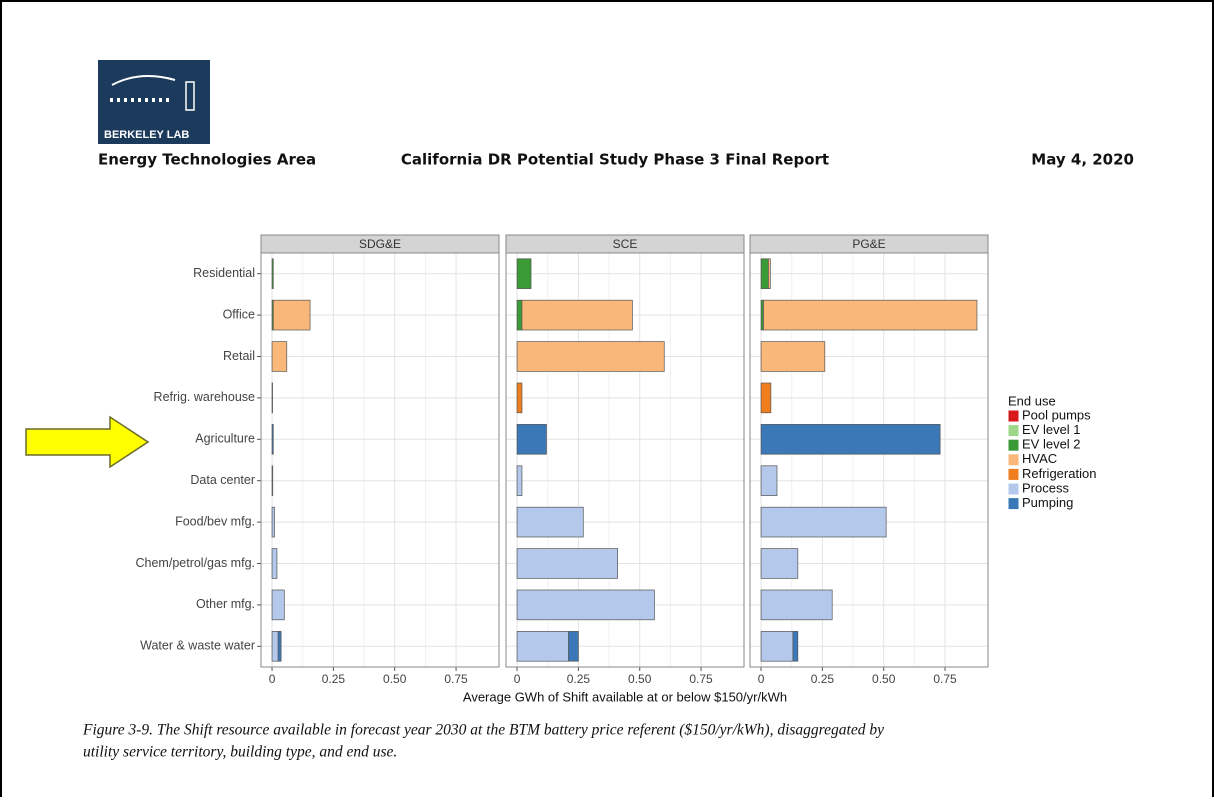 The width and height of the screenshot is (1214, 802). I want to click on legend-title: End use, so click(1032, 400).